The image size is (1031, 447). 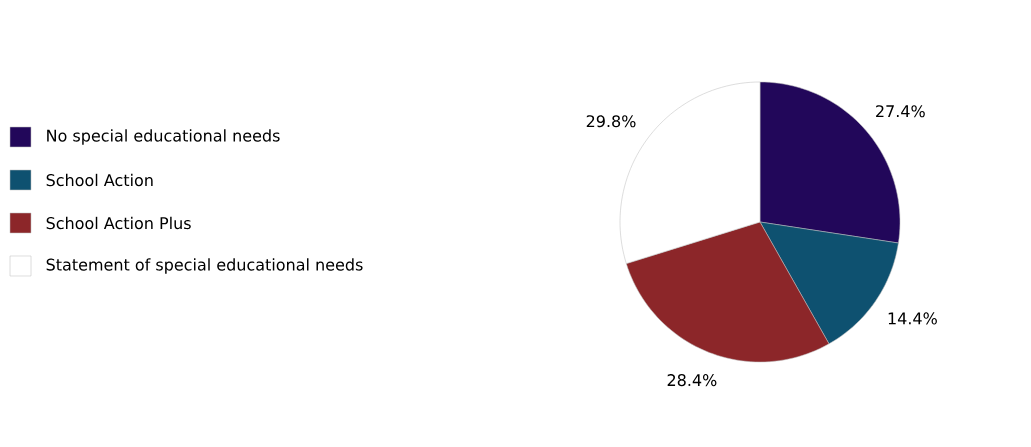 What do you see at coordinates (99, 180) in the screenshot?
I see `legend-label: School Action` at bounding box center [99, 180].